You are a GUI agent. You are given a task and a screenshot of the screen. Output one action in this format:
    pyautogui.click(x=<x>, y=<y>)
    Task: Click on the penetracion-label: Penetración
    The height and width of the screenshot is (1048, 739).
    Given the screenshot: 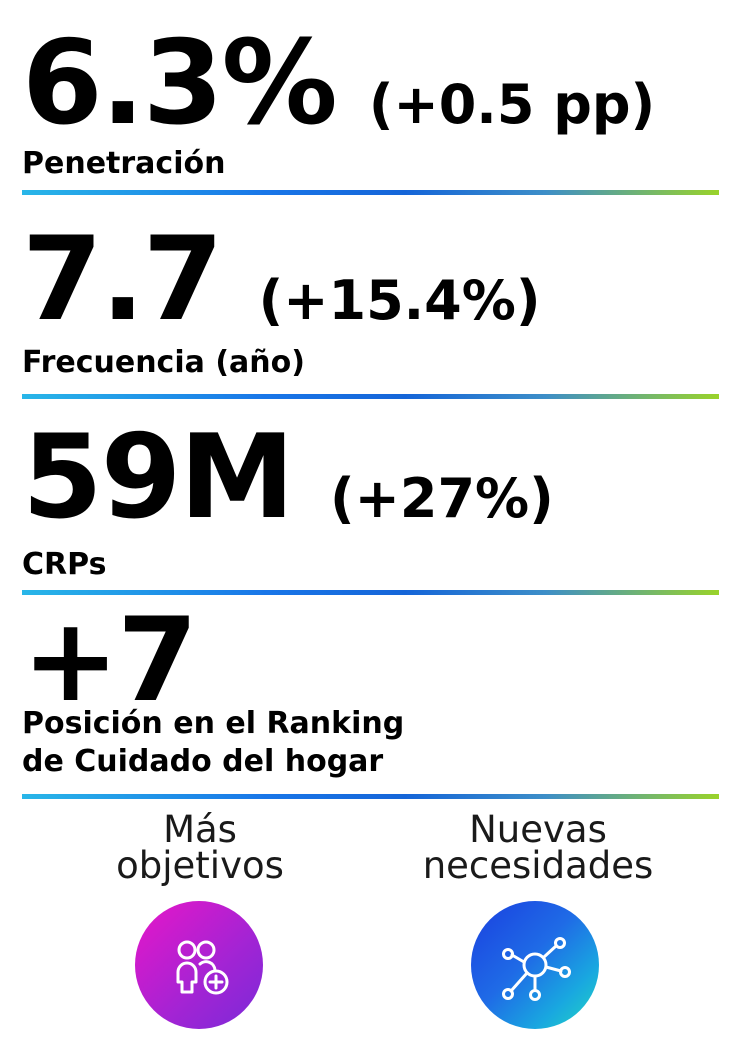 What is the action you would take?
    pyautogui.click(x=124, y=163)
    